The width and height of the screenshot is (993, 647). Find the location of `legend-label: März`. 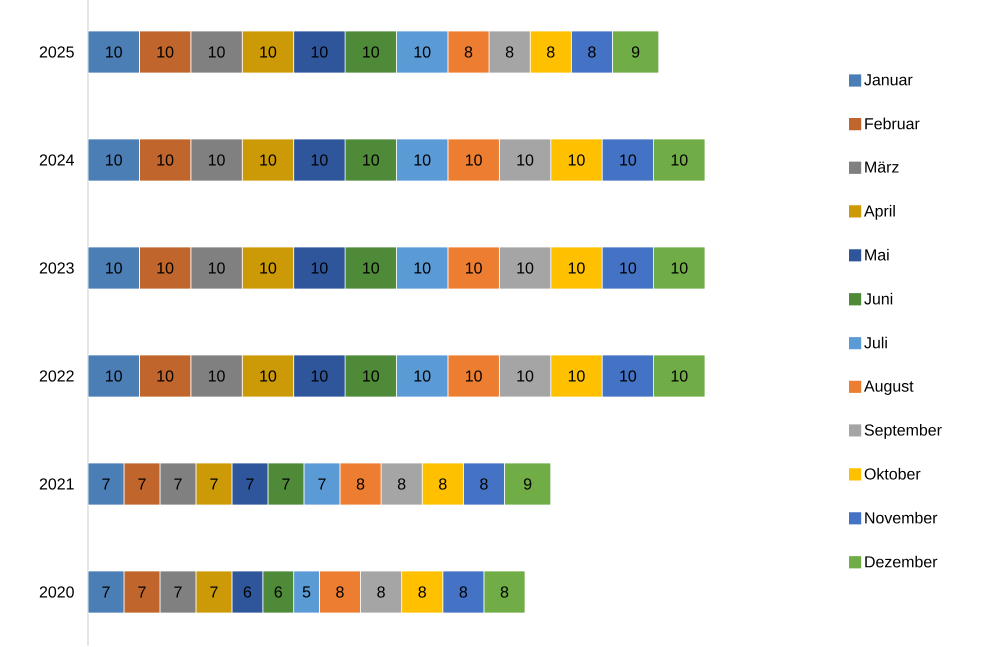

legend-label: März is located at coordinates (882, 167).